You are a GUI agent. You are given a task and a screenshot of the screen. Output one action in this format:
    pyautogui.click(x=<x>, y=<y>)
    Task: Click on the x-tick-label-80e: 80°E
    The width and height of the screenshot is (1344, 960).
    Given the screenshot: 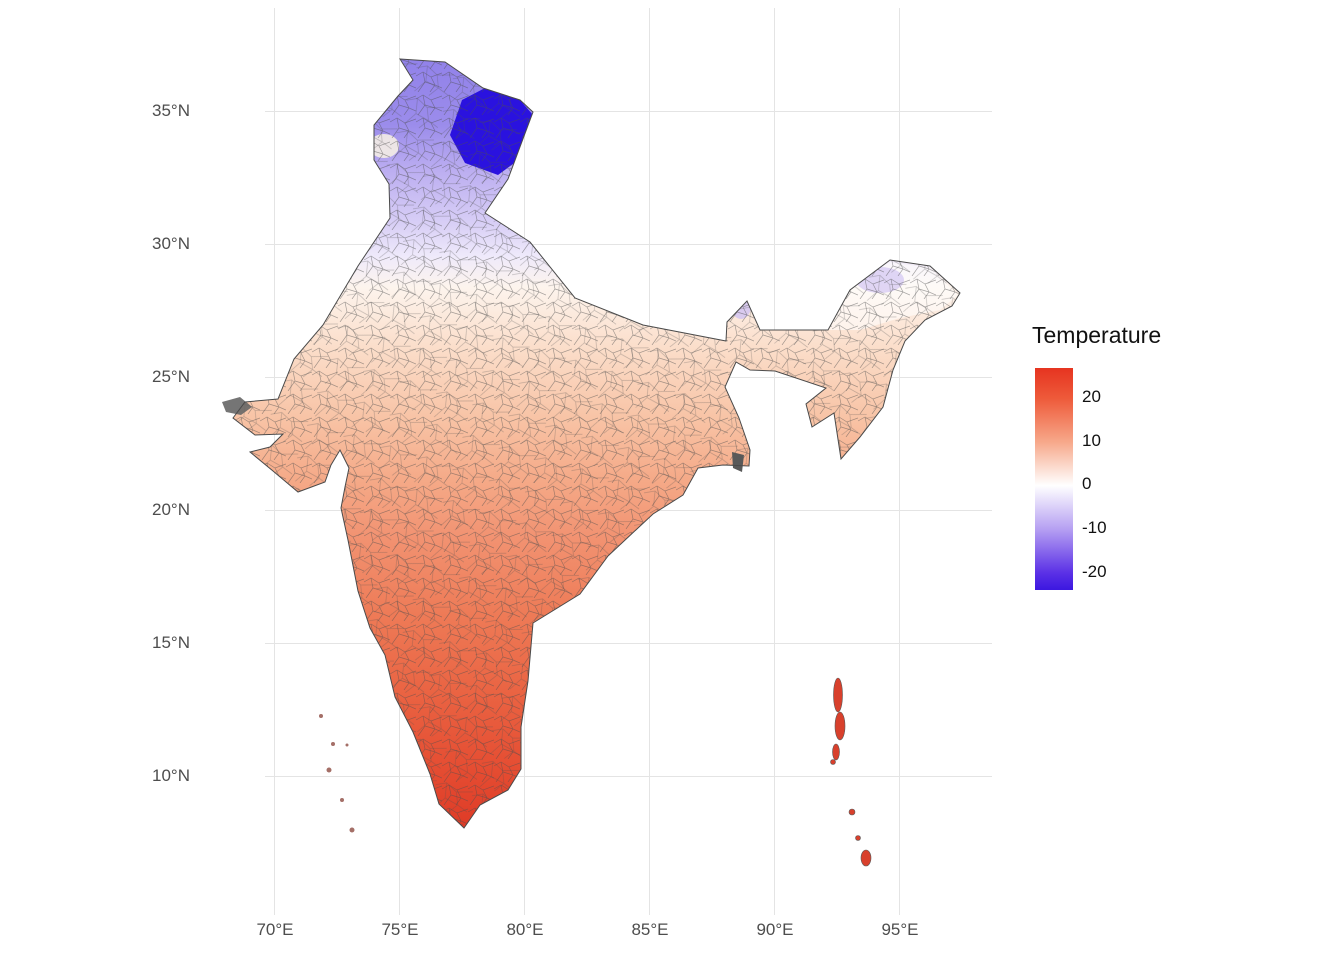 What is the action you would take?
    pyautogui.click(x=525, y=929)
    